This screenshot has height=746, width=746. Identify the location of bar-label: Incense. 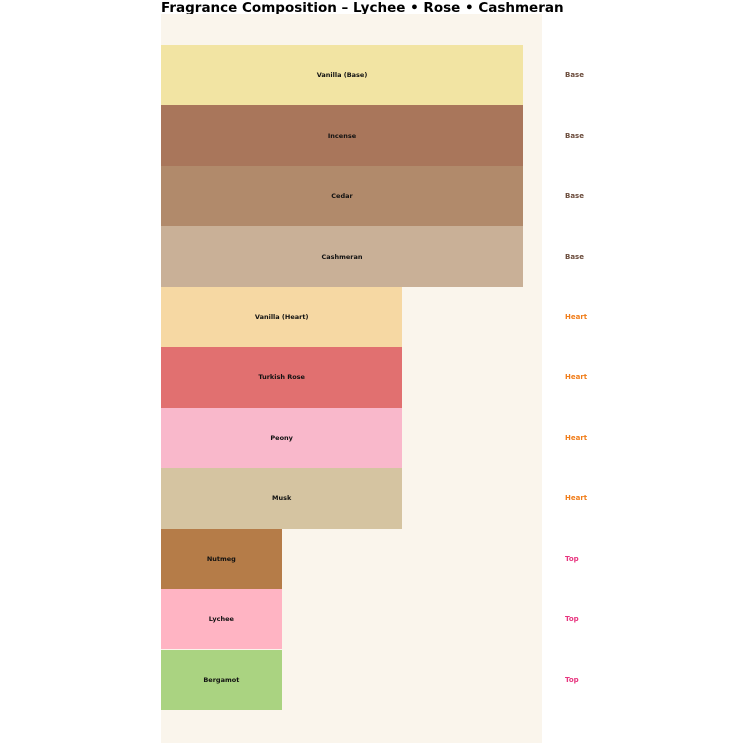
(342, 135).